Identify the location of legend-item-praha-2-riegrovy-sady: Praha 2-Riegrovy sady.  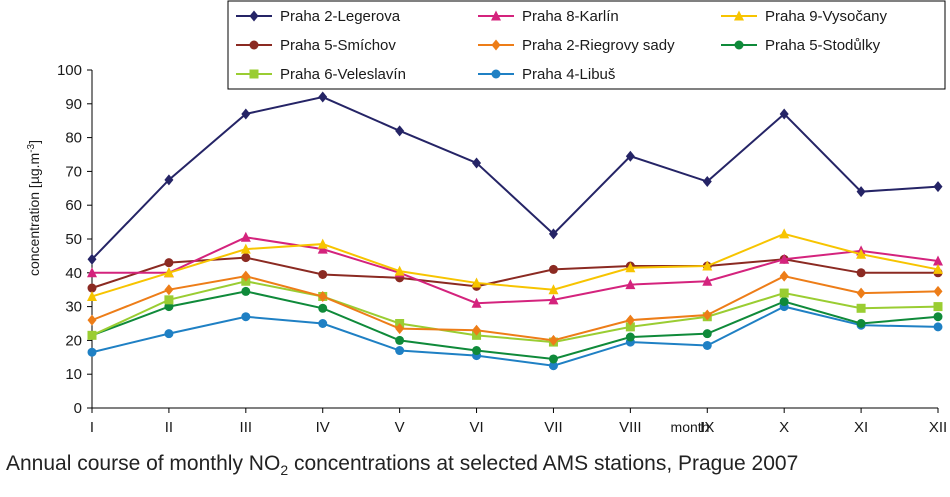
(576, 45).